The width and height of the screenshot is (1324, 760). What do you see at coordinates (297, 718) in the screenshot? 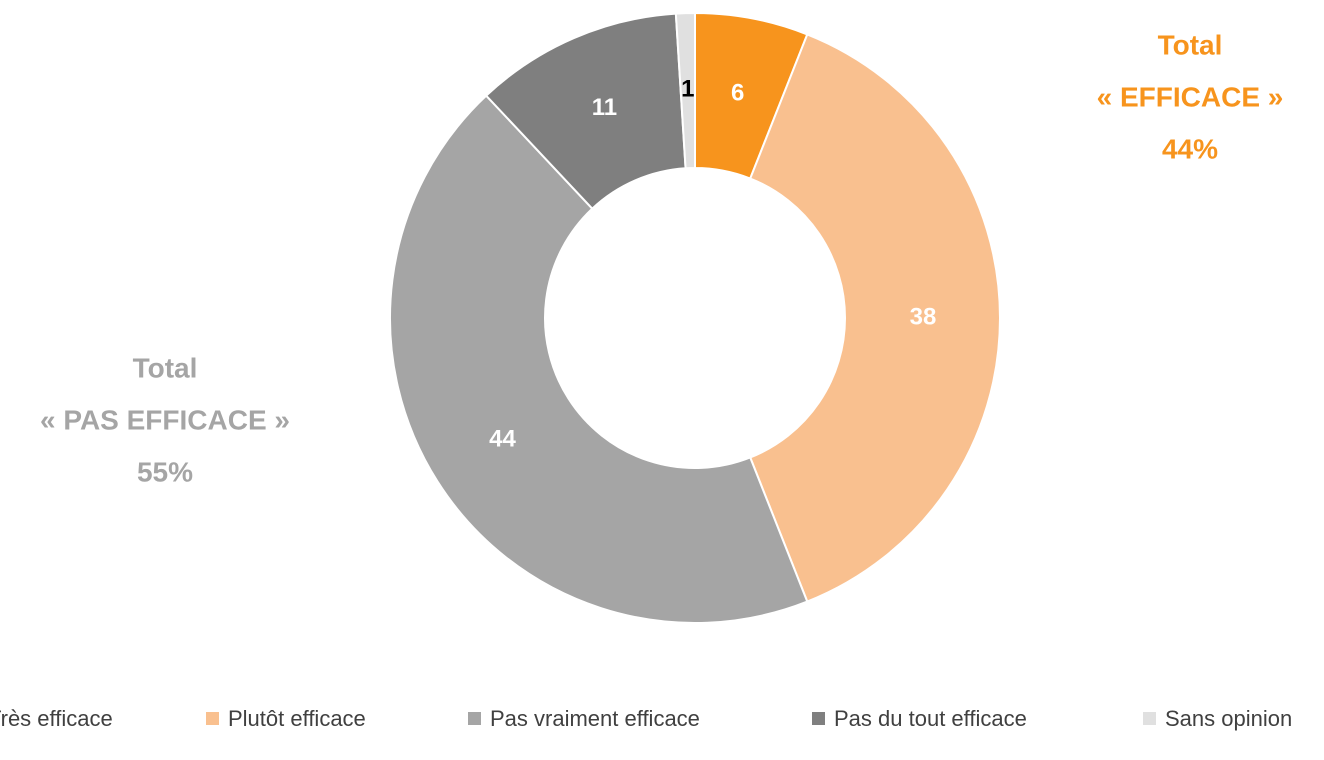
I see `legend-label: Plutôt efficace` at bounding box center [297, 718].